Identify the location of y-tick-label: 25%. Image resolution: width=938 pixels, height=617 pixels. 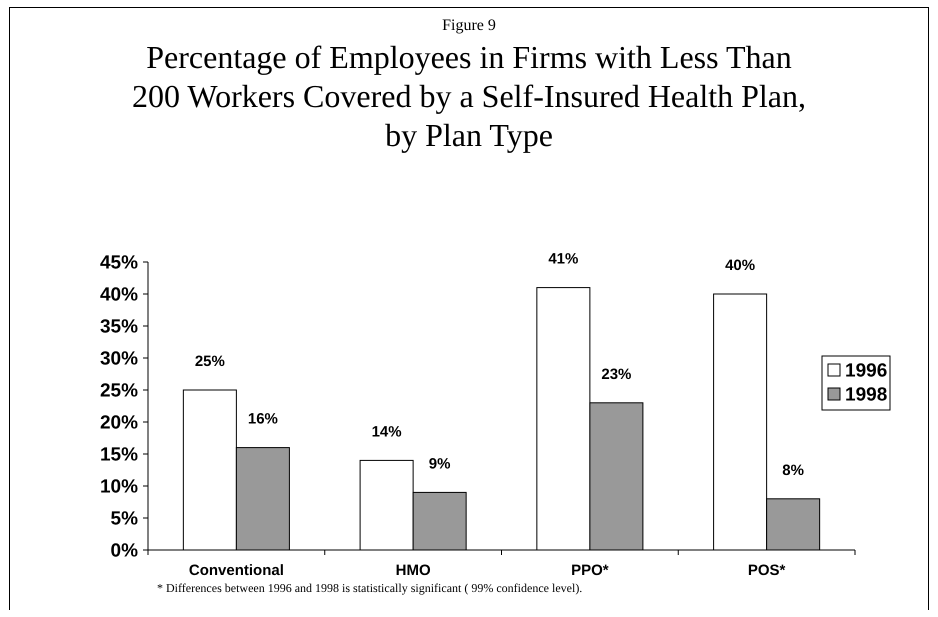
(119, 391).